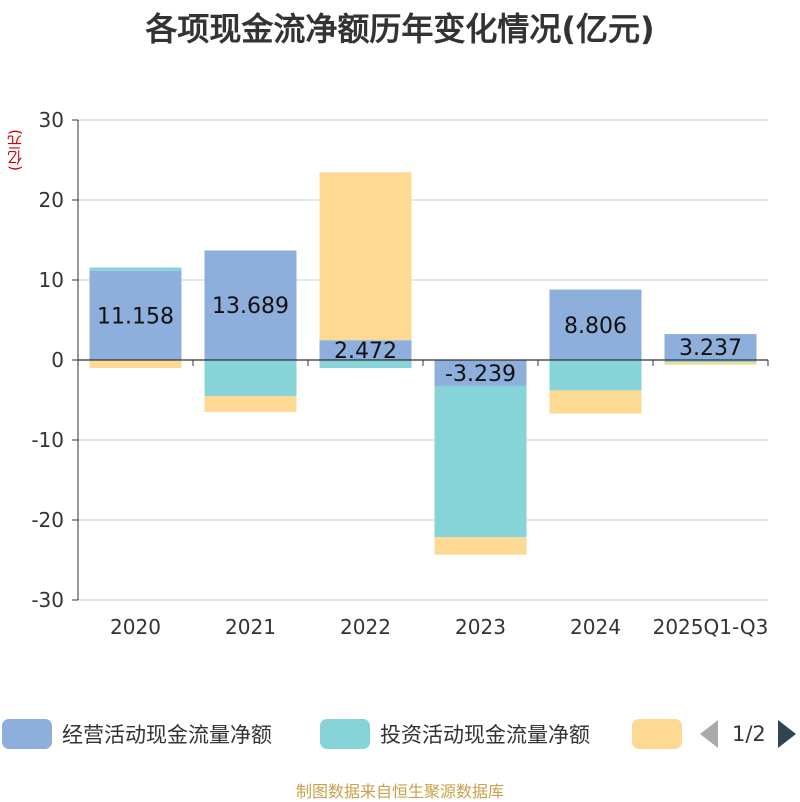 The image size is (800, 802). I want to click on bar-2-2025Q1-Q3, so click(710, 361).